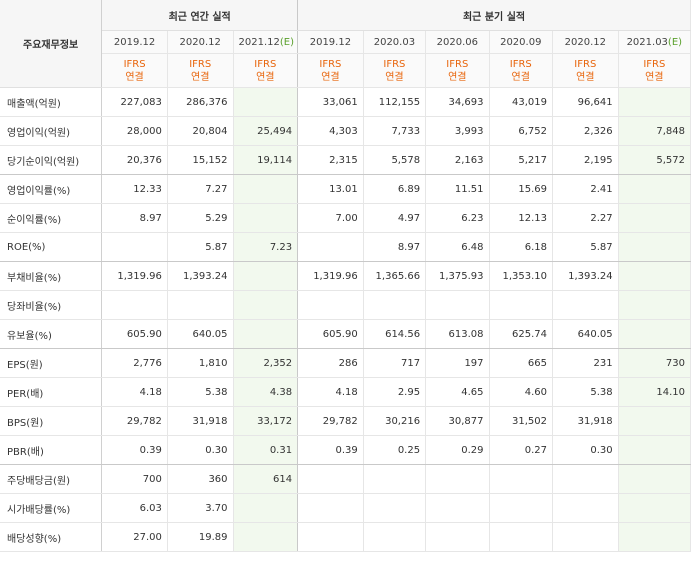  What do you see at coordinates (134, 189) in the screenshot?
I see `annual-value-cell: 12.33` at bounding box center [134, 189].